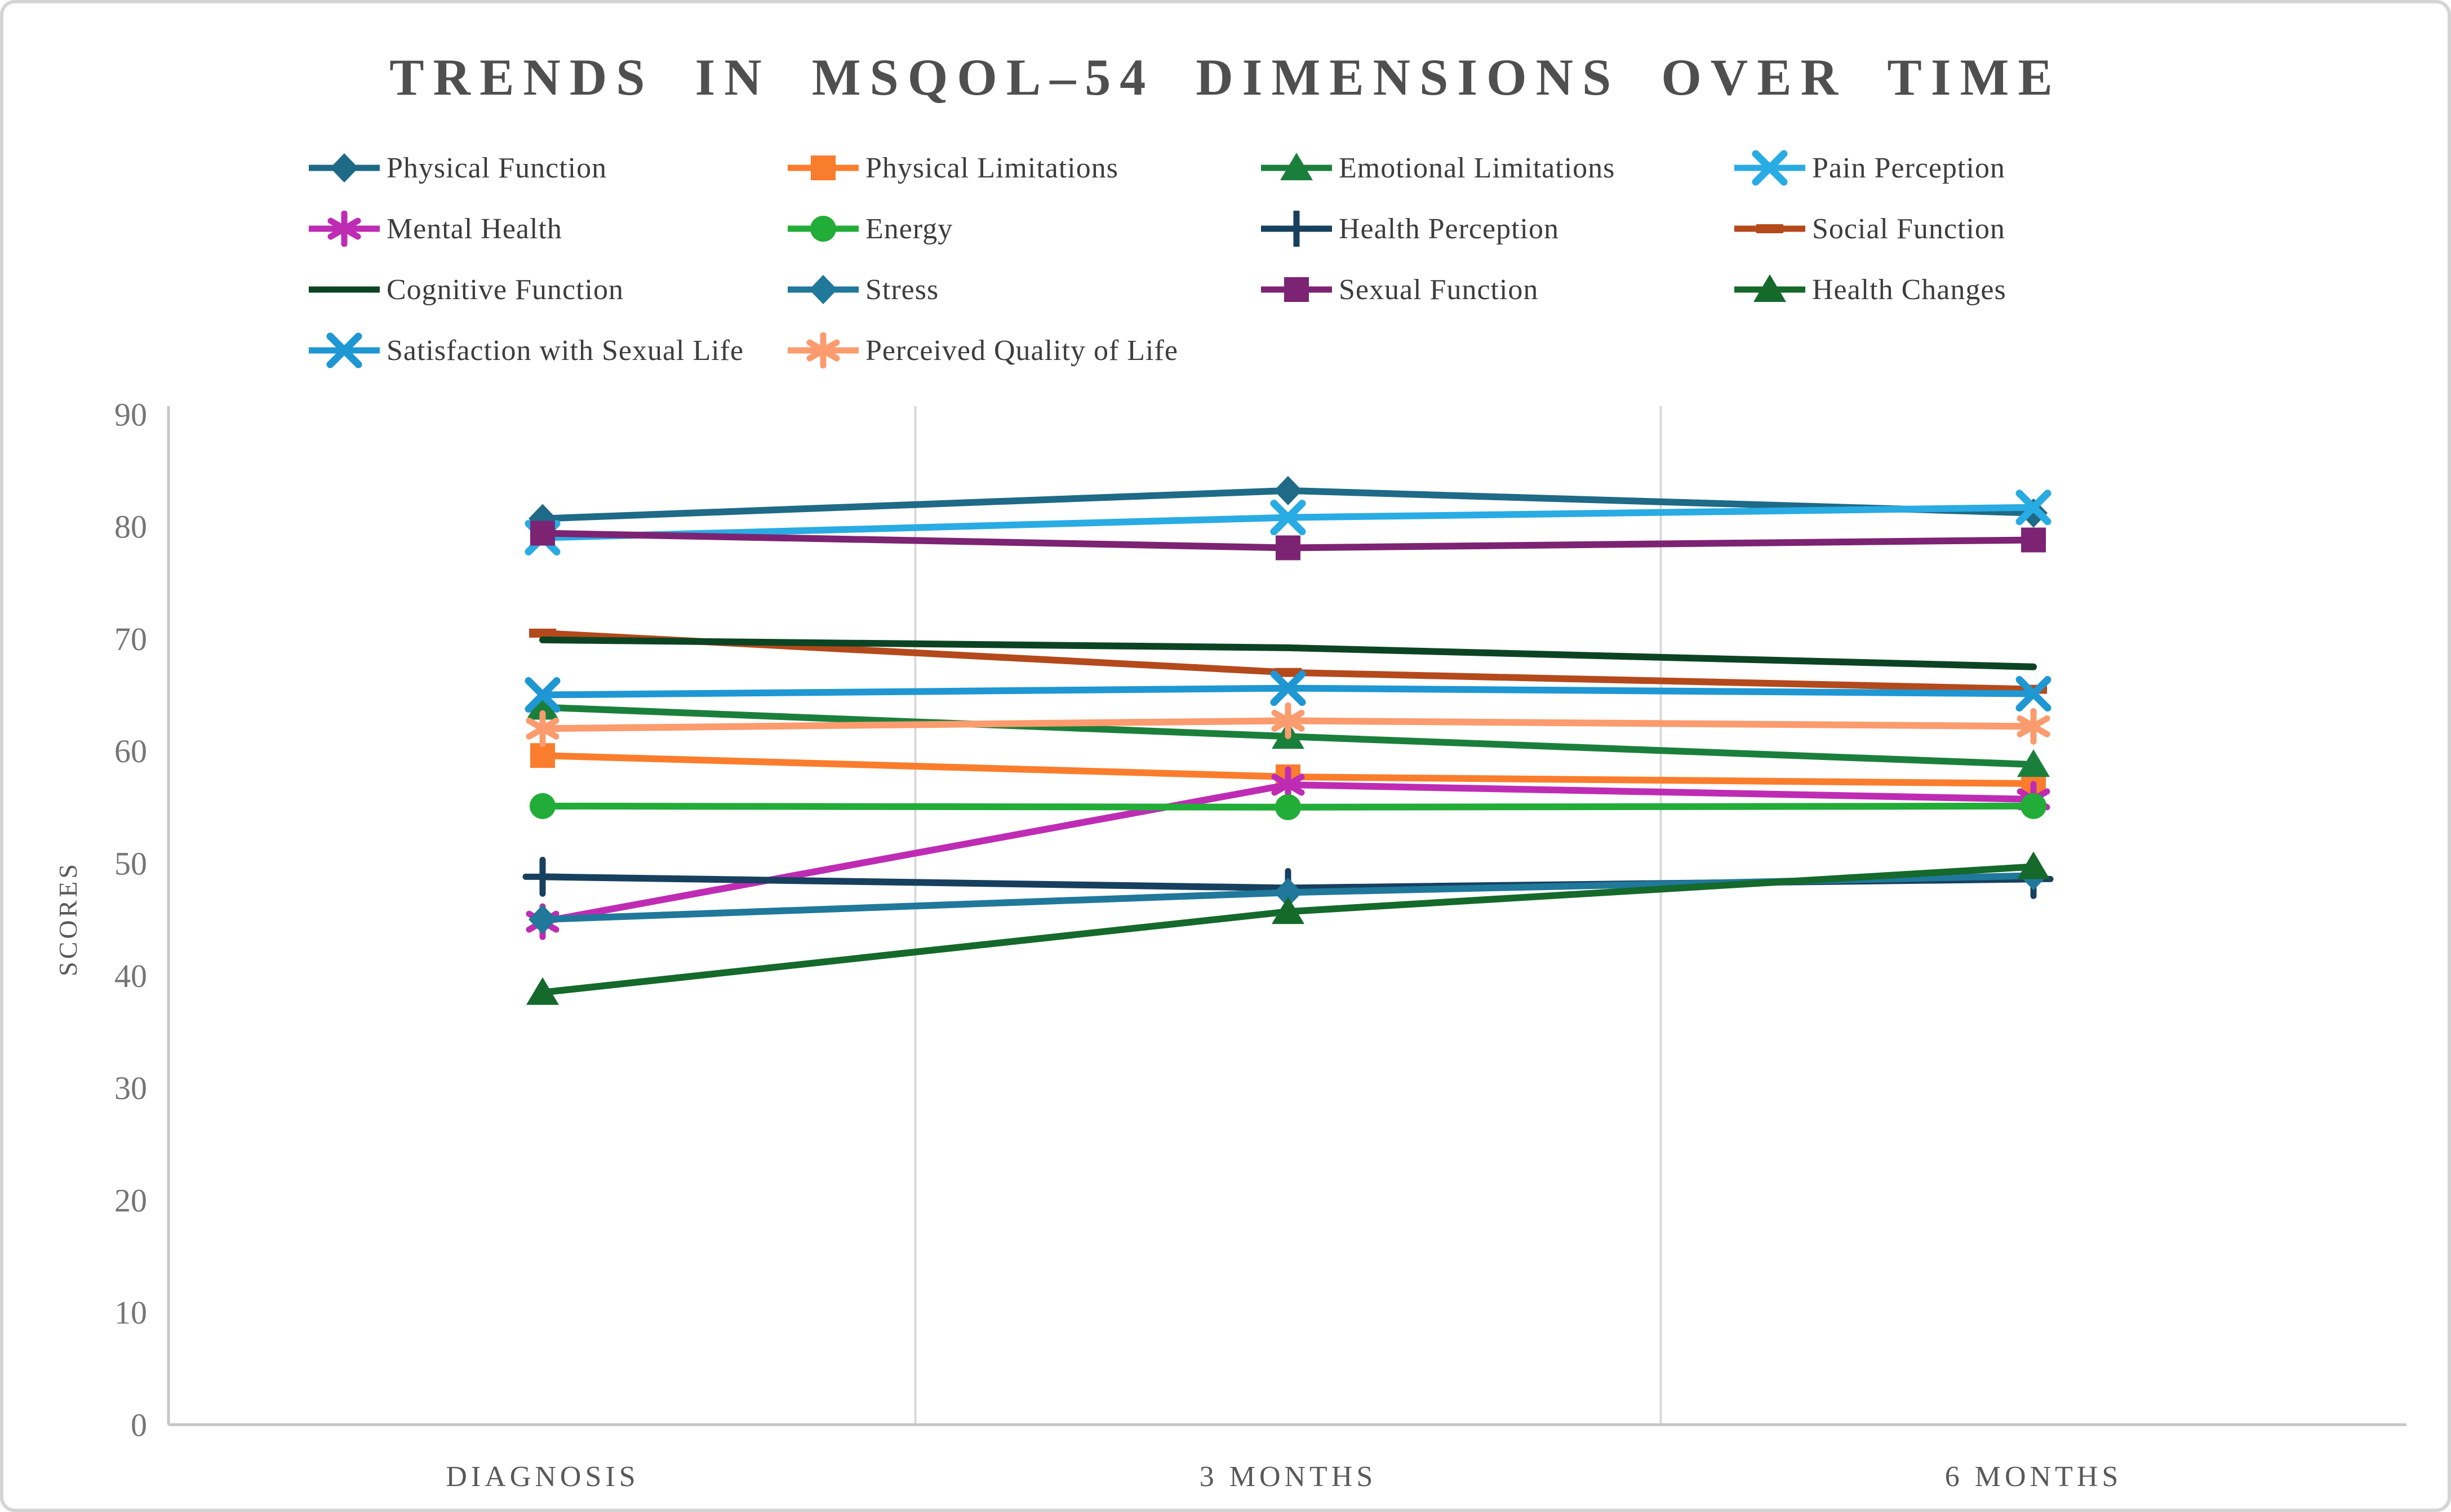 This screenshot has height=1512, width=2451. Describe the element at coordinates (1769, 168) in the screenshot. I see `pain-perception-legend-marker-icon` at that location.